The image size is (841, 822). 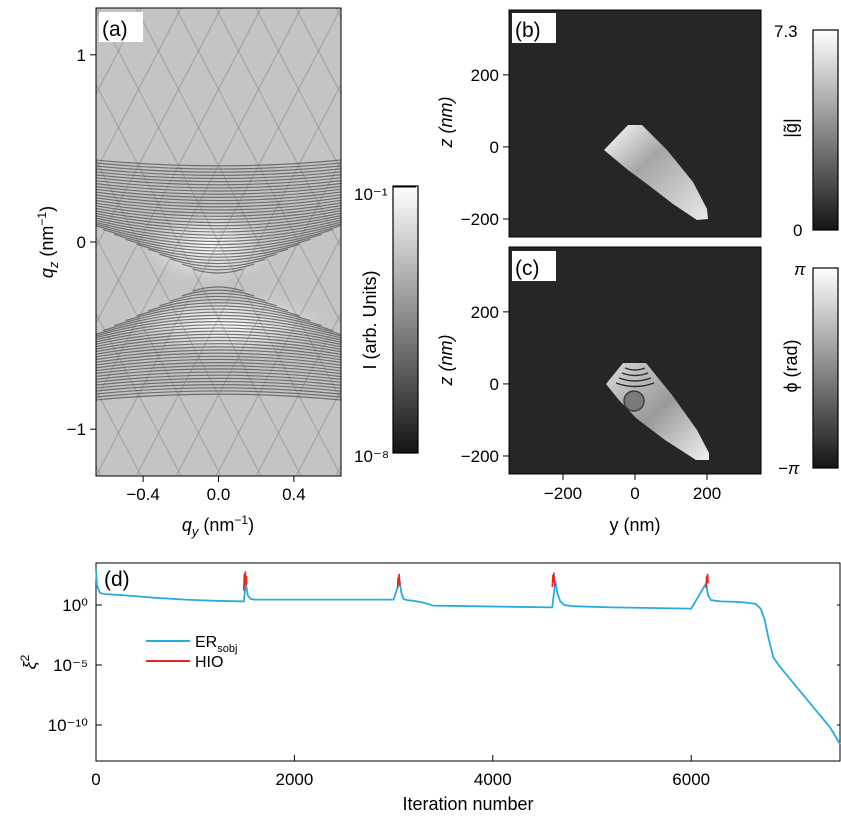 I want to click on panel-b-ytick-label: 200, so click(x=485, y=75).